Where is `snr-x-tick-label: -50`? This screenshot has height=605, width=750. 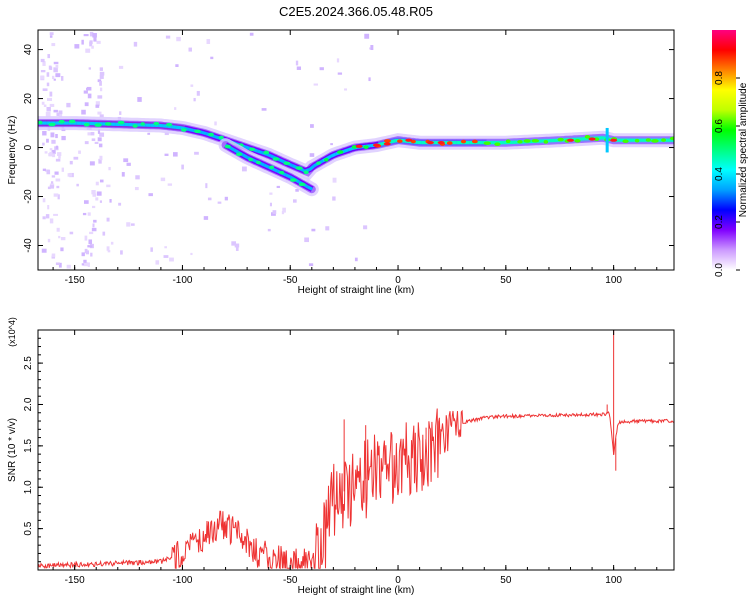
snr-x-tick-label: -50 is located at coordinates (290, 580).